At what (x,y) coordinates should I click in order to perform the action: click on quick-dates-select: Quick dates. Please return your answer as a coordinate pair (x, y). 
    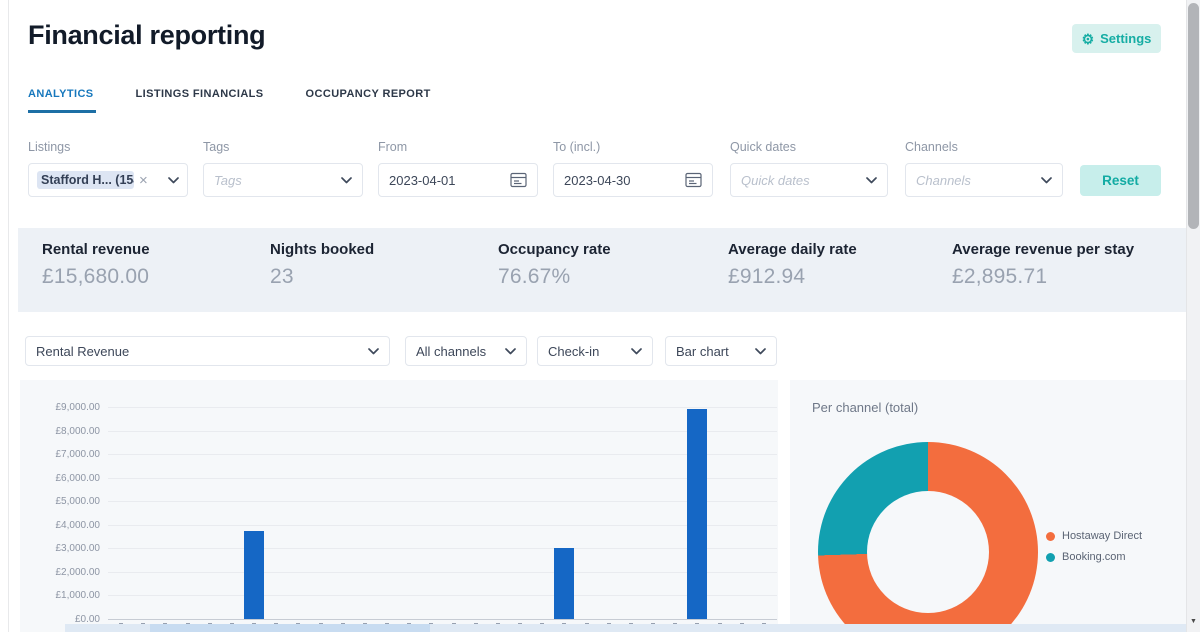
    Looking at the image, I should click on (809, 180).